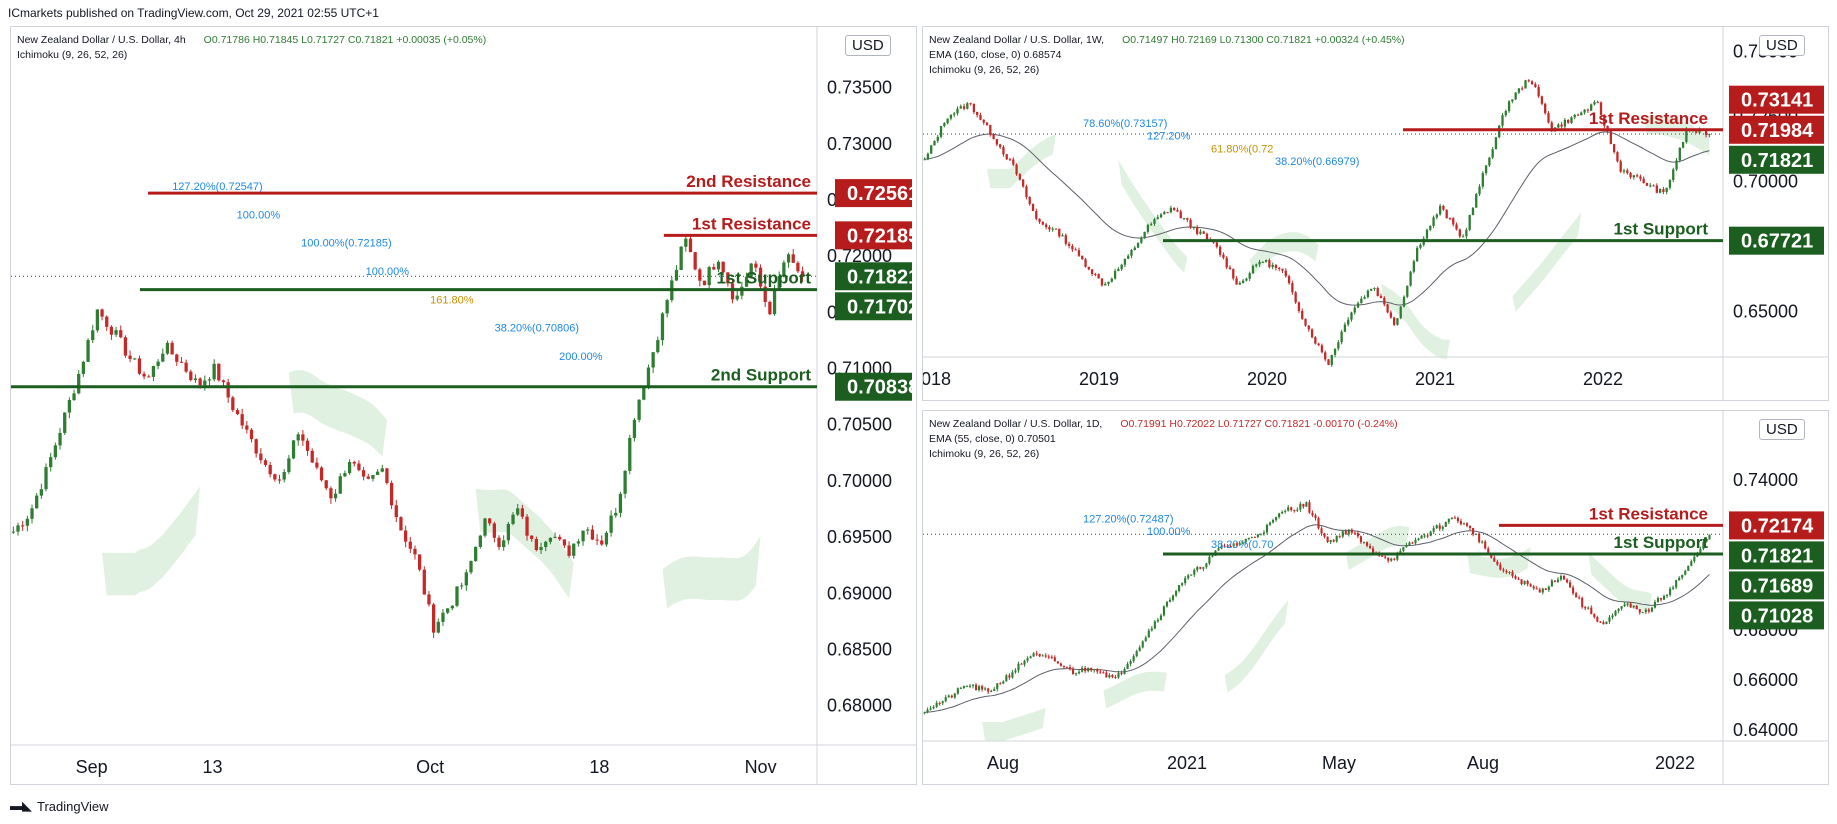 The image size is (1837, 824). Describe the element at coordinates (1777, 242) in the screenshot. I see `price-label-text: 0.67721` at that location.